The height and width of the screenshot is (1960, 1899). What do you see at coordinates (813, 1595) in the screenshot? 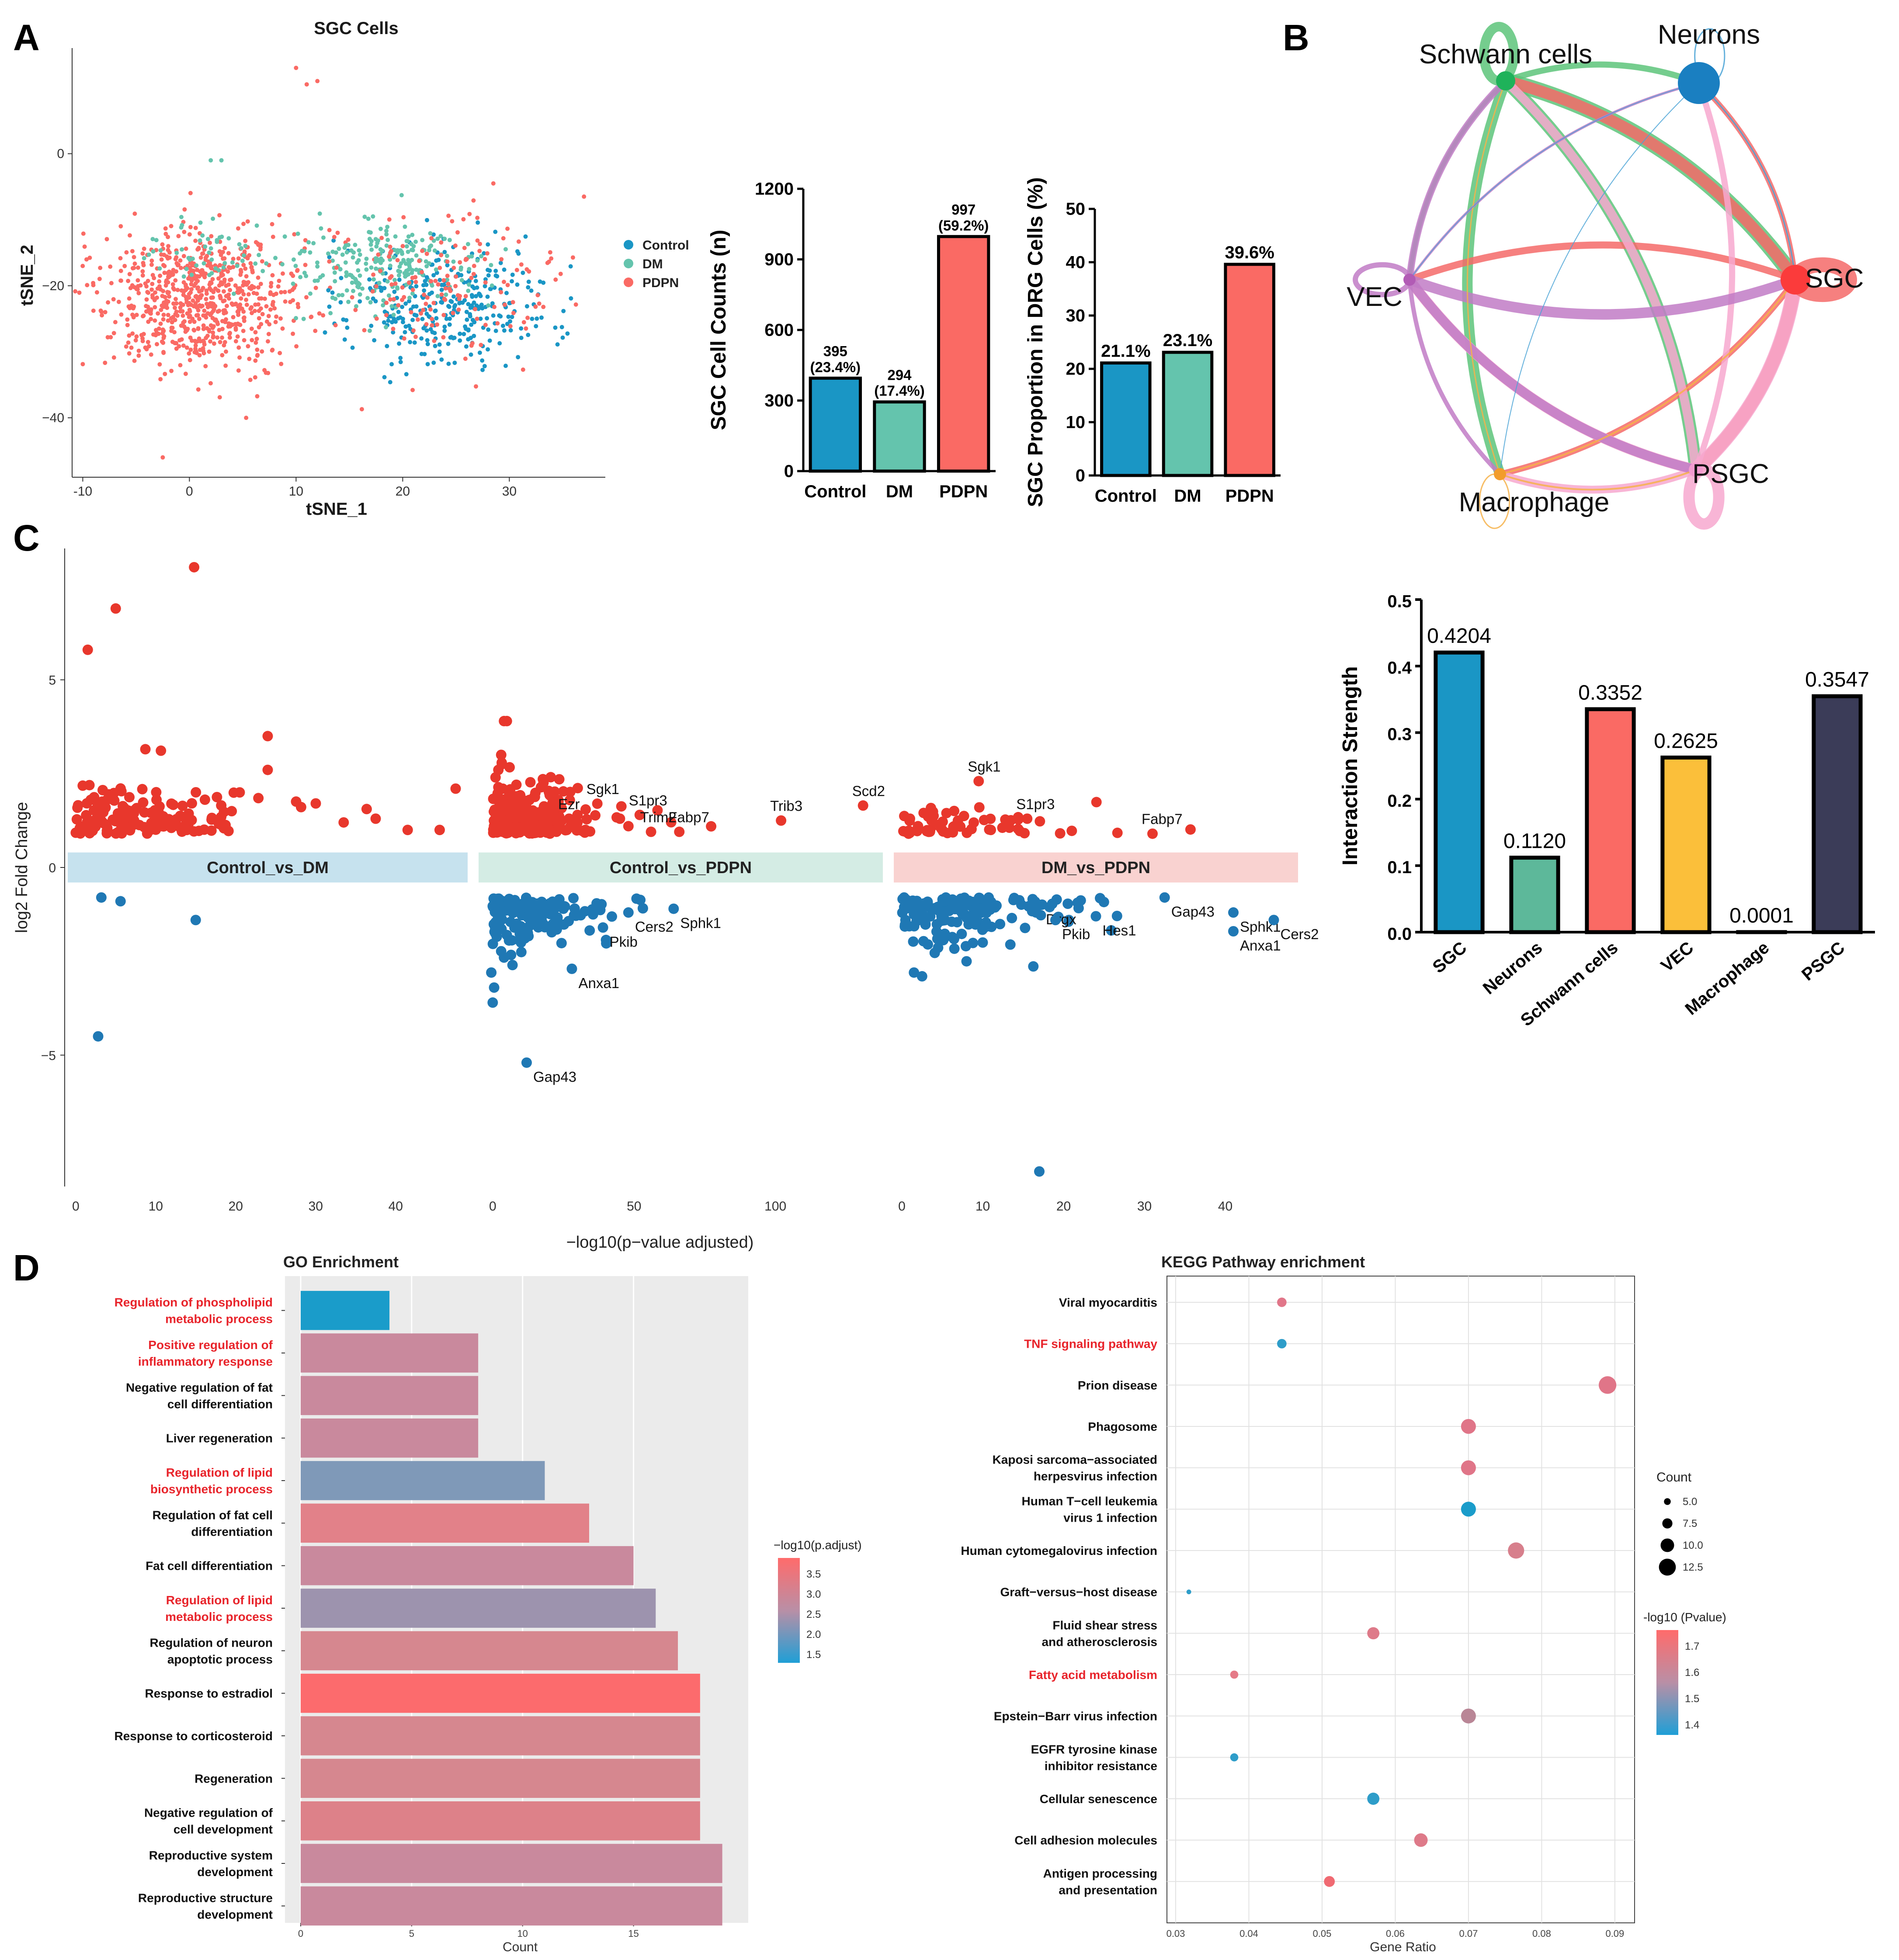
I see `go-colorbar-tick: 3.0` at bounding box center [813, 1595].